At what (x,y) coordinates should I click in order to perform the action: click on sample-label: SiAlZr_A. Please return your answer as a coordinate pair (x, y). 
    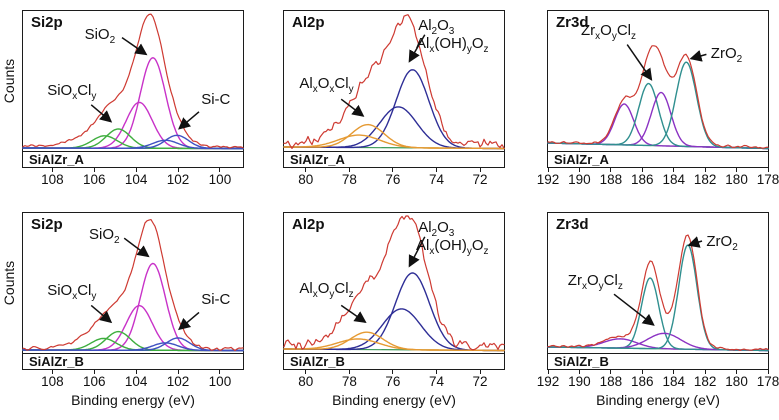
    Looking at the image, I should click on (317, 159).